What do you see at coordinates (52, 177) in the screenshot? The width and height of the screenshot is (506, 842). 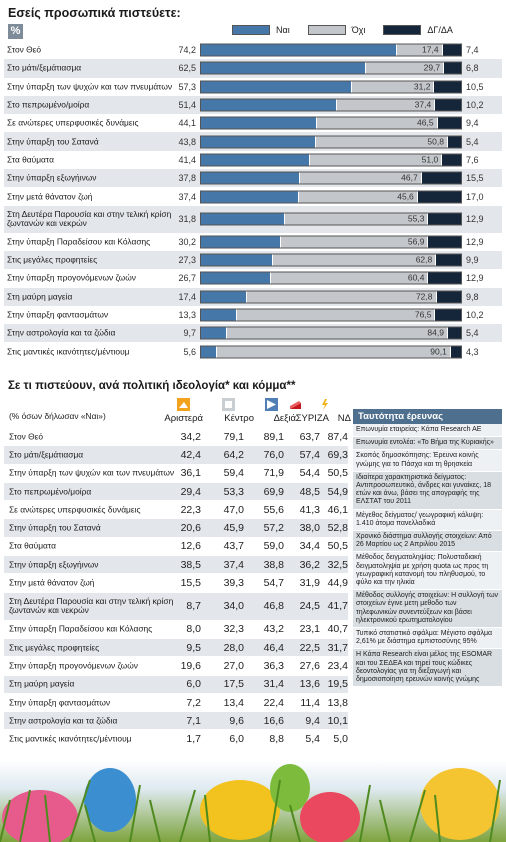 I see `category-label: Στην ύπαρξη εξωγήινων` at bounding box center [52, 177].